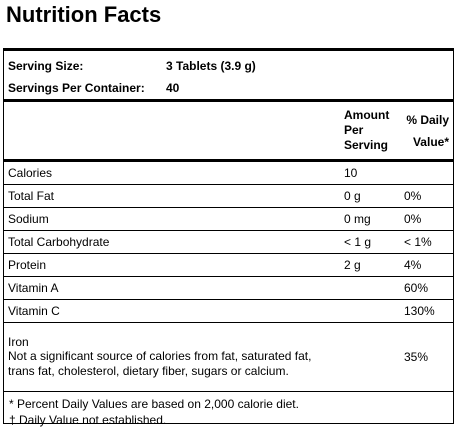  I want to click on nutrient-row: Protein 2 g 4%, so click(228, 265).